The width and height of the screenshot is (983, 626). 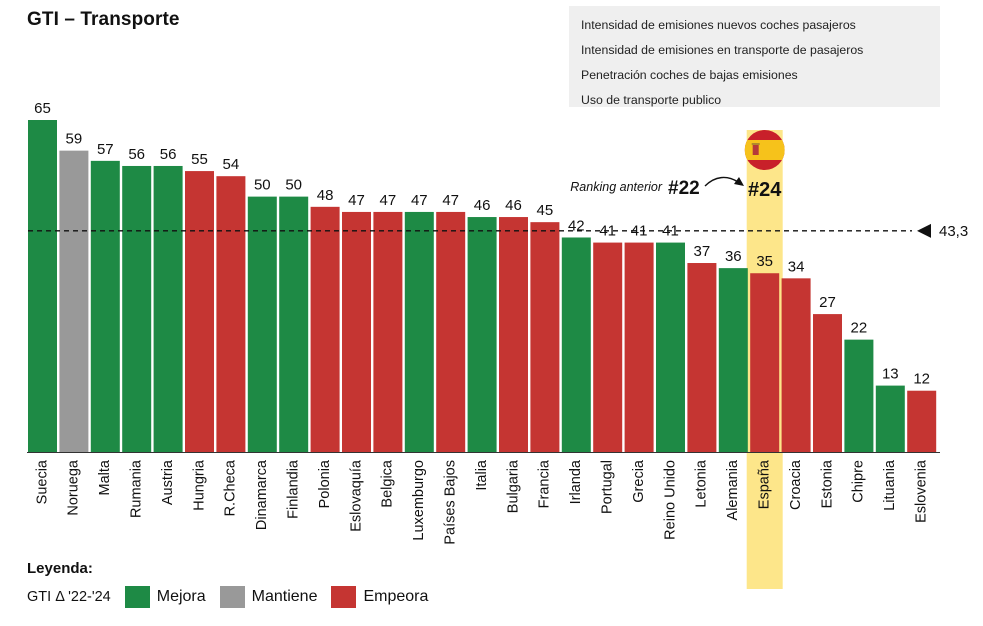 I want to click on category-label: Portugal, so click(x=608, y=487).